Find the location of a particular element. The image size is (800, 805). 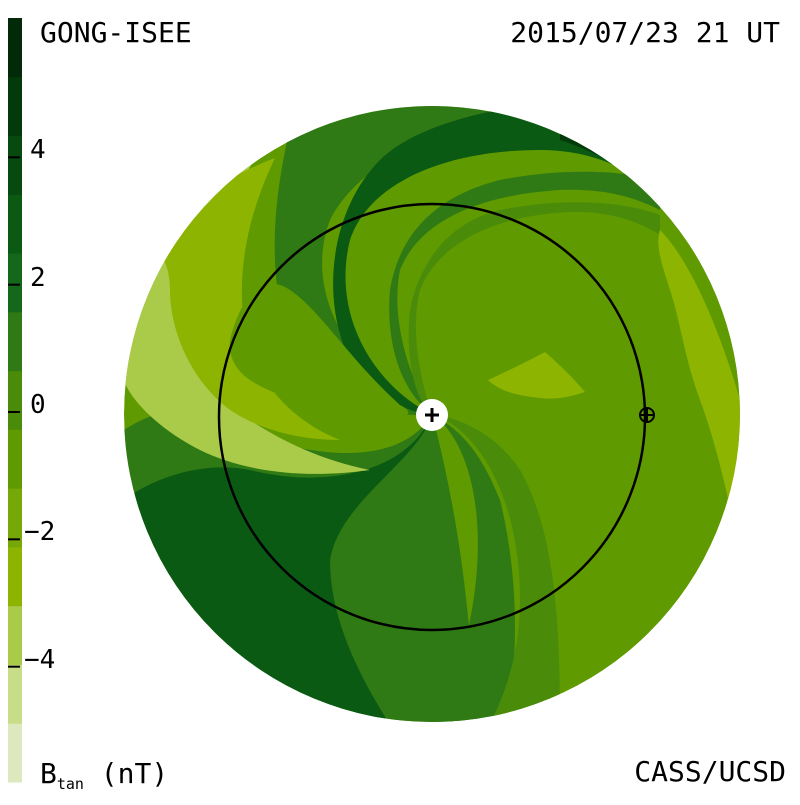

colorbar-tick-label: 4 is located at coordinates (38, 150).